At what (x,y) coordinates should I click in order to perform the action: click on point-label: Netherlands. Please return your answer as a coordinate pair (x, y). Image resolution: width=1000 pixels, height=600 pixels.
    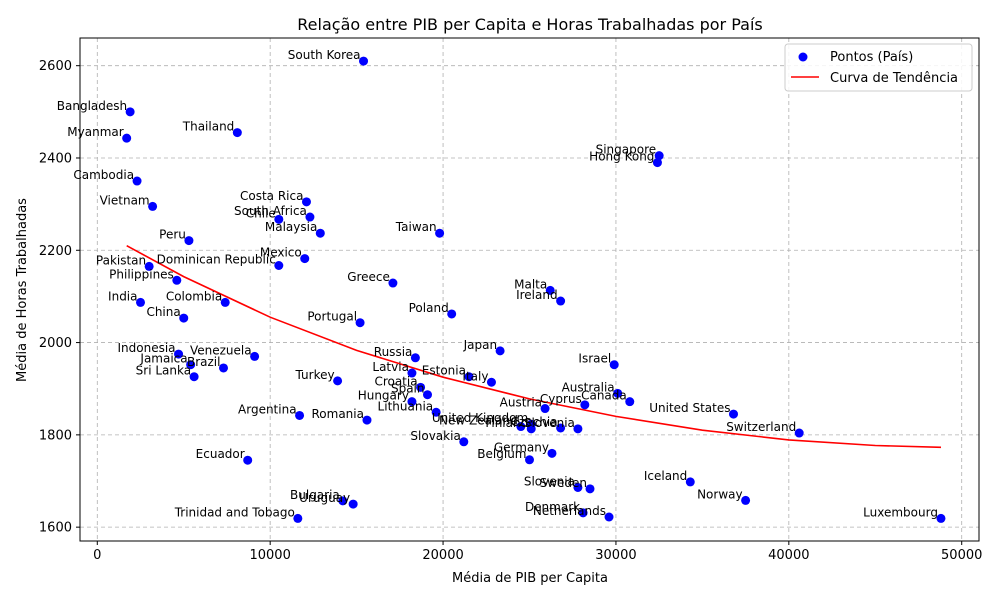
    Looking at the image, I should click on (569, 511).